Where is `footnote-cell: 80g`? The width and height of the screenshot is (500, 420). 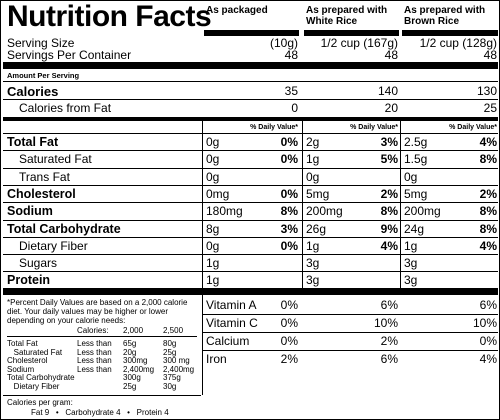 footnote-cell: 80g is located at coordinates (170, 343).